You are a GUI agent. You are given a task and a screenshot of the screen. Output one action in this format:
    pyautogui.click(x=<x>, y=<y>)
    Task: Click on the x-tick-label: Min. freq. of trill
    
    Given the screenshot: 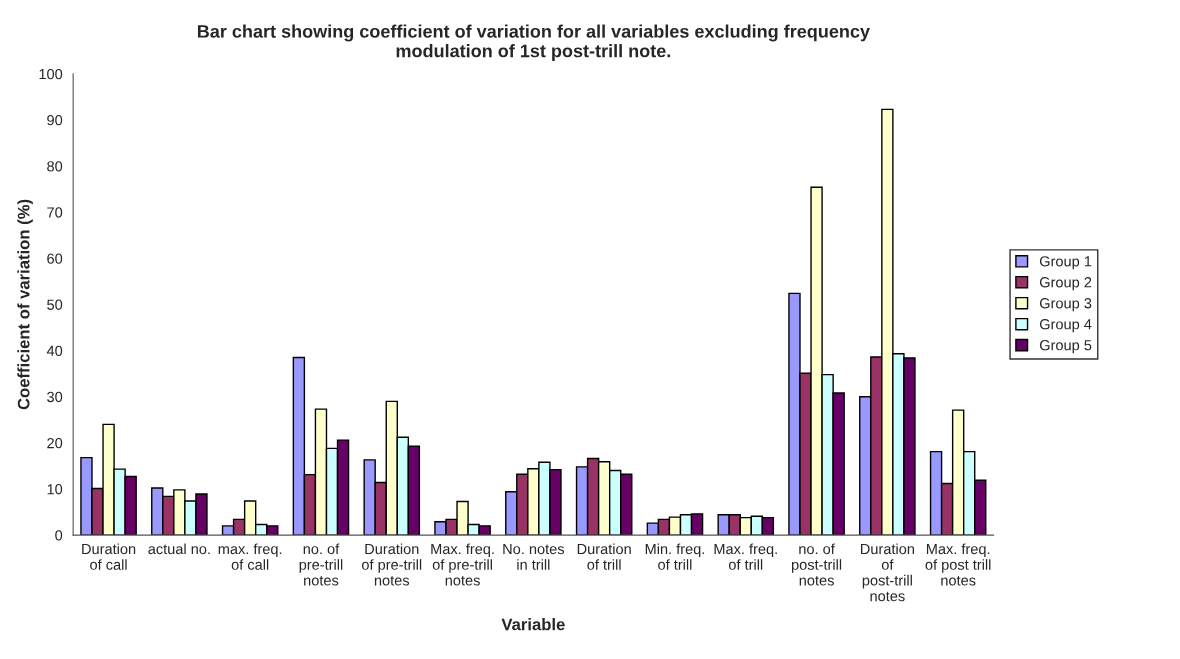 What is the action you would take?
    pyautogui.click(x=675, y=556)
    